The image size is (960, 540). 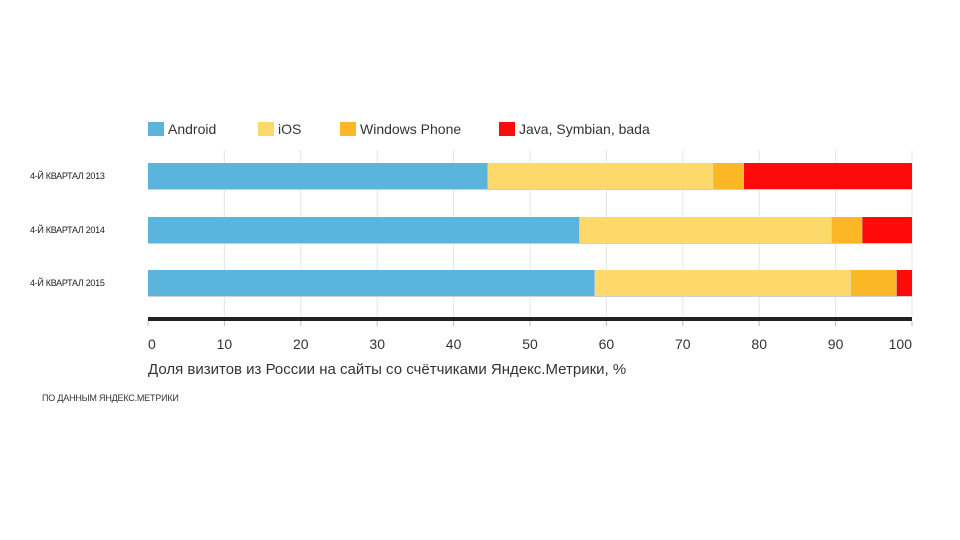 What do you see at coordinates (584, 129) in the screenshot?
I see `legend-label: Java, Symbian, bada` at bounding box center [584, 129].